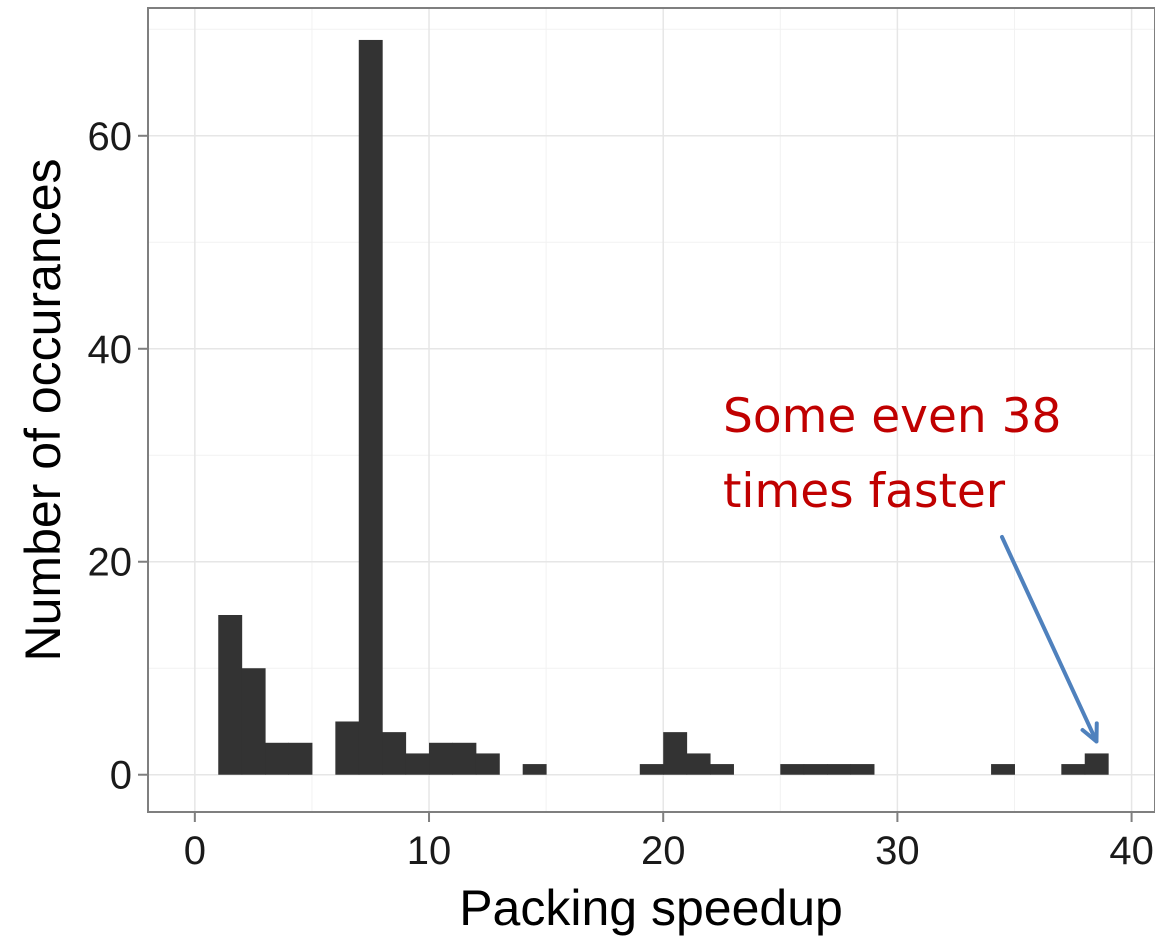 The width and height of the screenshot is (1155, 941). What do you see at coordinates (663, 851) in the screenshot?
I see `x-tick-label: 20` at bounding box center [663, 851].